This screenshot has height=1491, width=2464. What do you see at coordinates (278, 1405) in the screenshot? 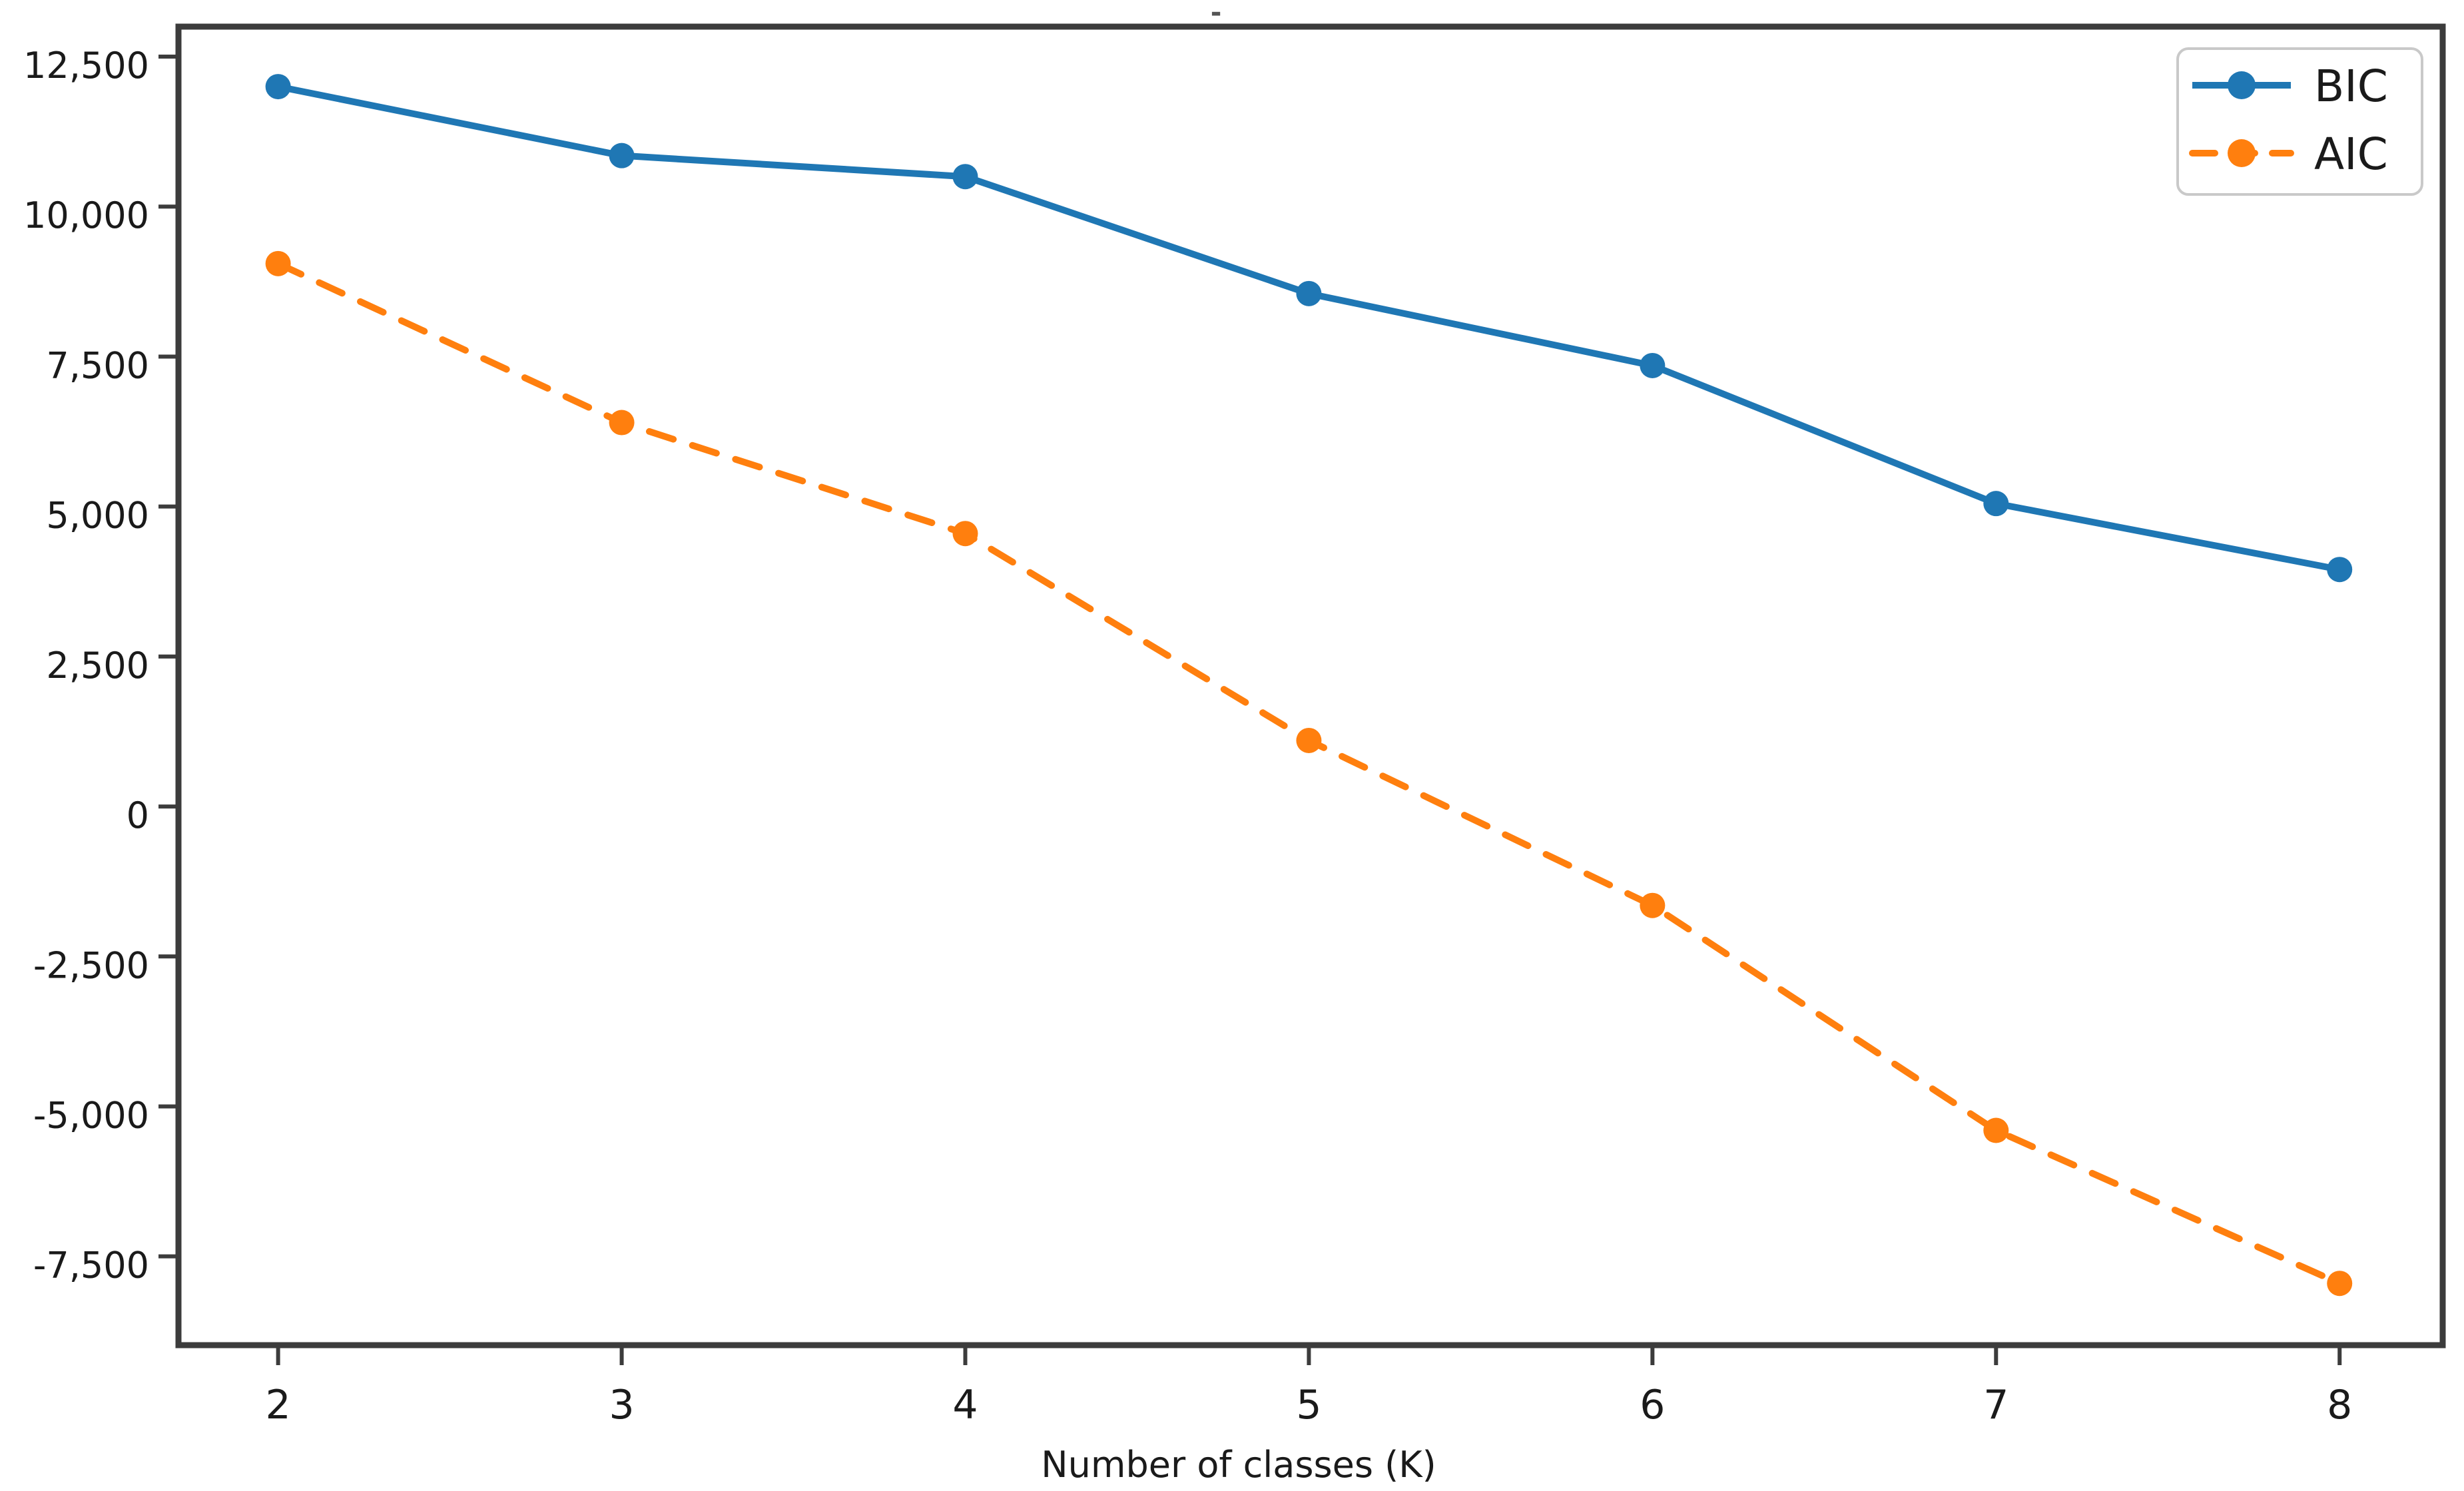
I see `x-tick-label: 2` at bounding box center [278, 1405].